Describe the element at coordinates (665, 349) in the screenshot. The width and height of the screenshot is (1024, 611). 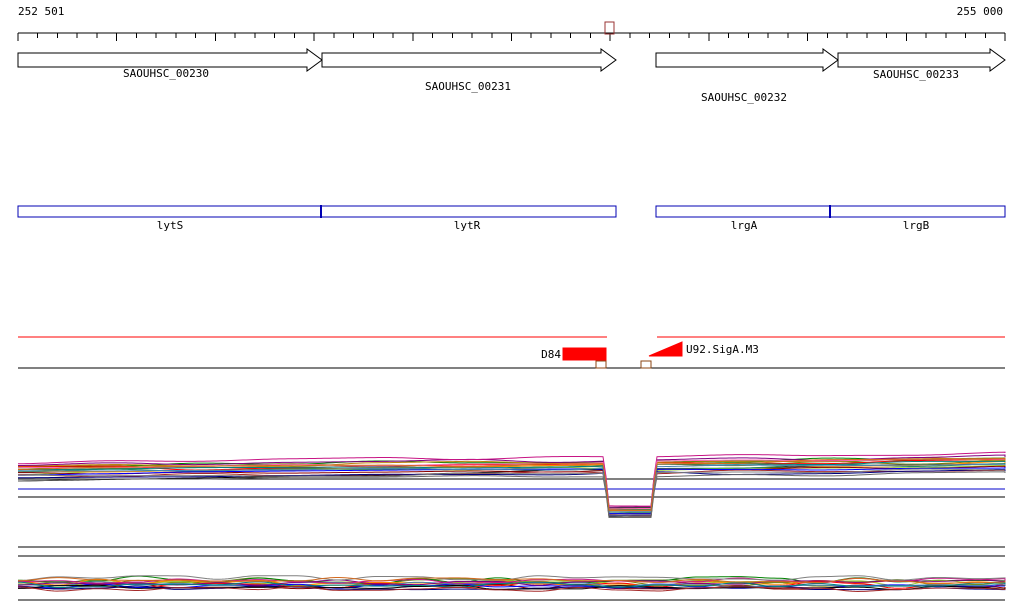
I see `annotation-flag` at that location.